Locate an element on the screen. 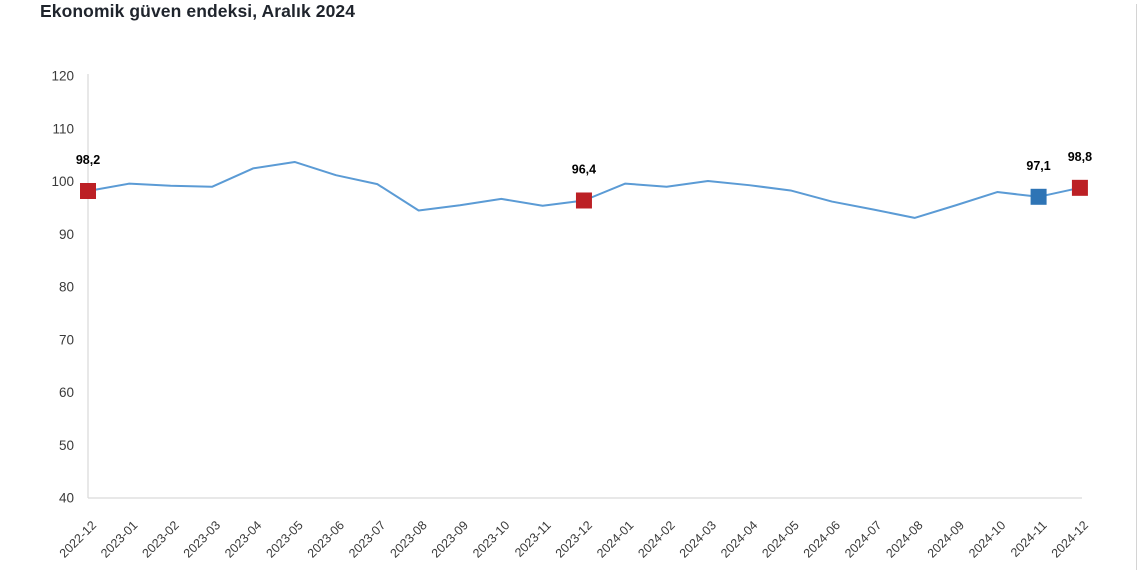 Image resolution: width=1140 pixels, height=570 pixels. marker-value-label: 97,1 is located at coordinates (1038, 166).